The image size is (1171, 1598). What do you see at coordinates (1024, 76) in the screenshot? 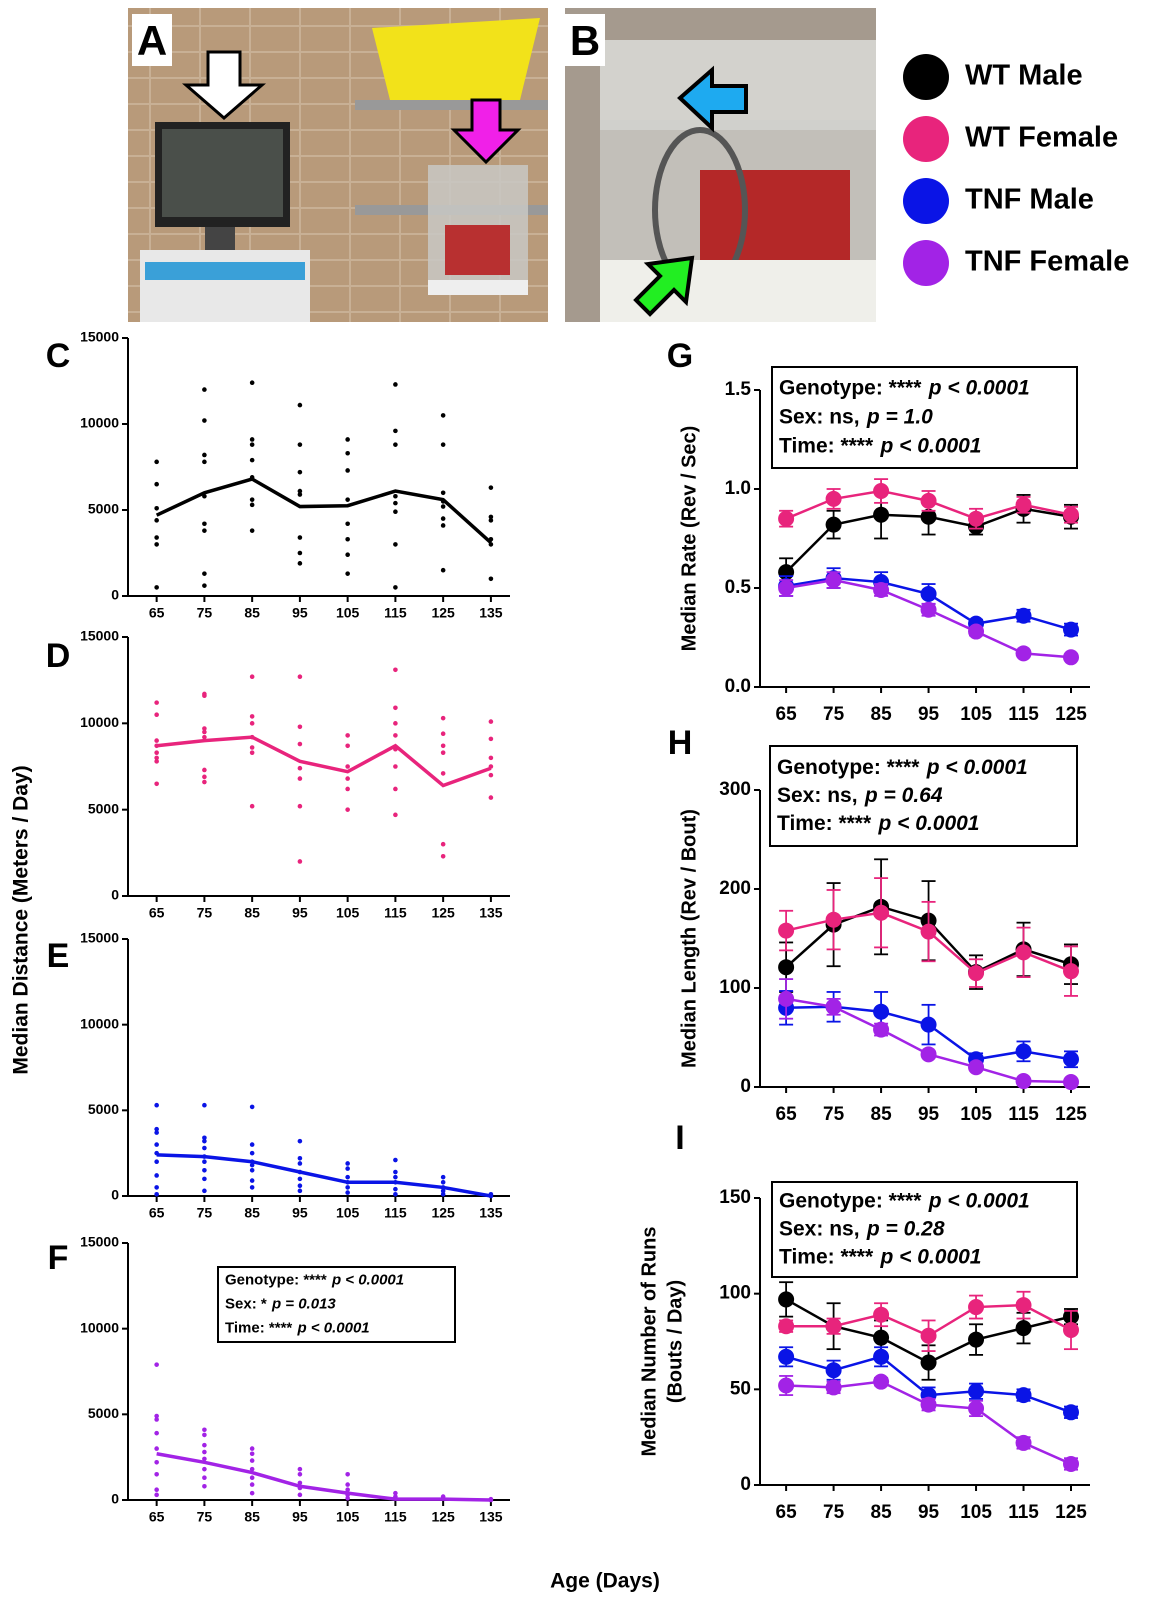
I see `legend-label: WT Male` at bounding box center [1024, 76].